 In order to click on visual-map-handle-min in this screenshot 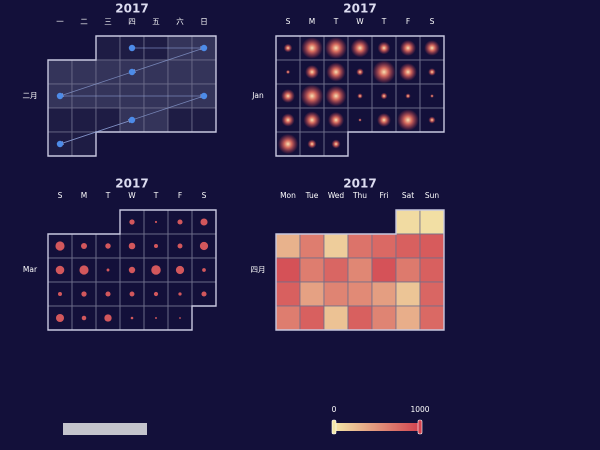, I will do `click(334, 427)`.